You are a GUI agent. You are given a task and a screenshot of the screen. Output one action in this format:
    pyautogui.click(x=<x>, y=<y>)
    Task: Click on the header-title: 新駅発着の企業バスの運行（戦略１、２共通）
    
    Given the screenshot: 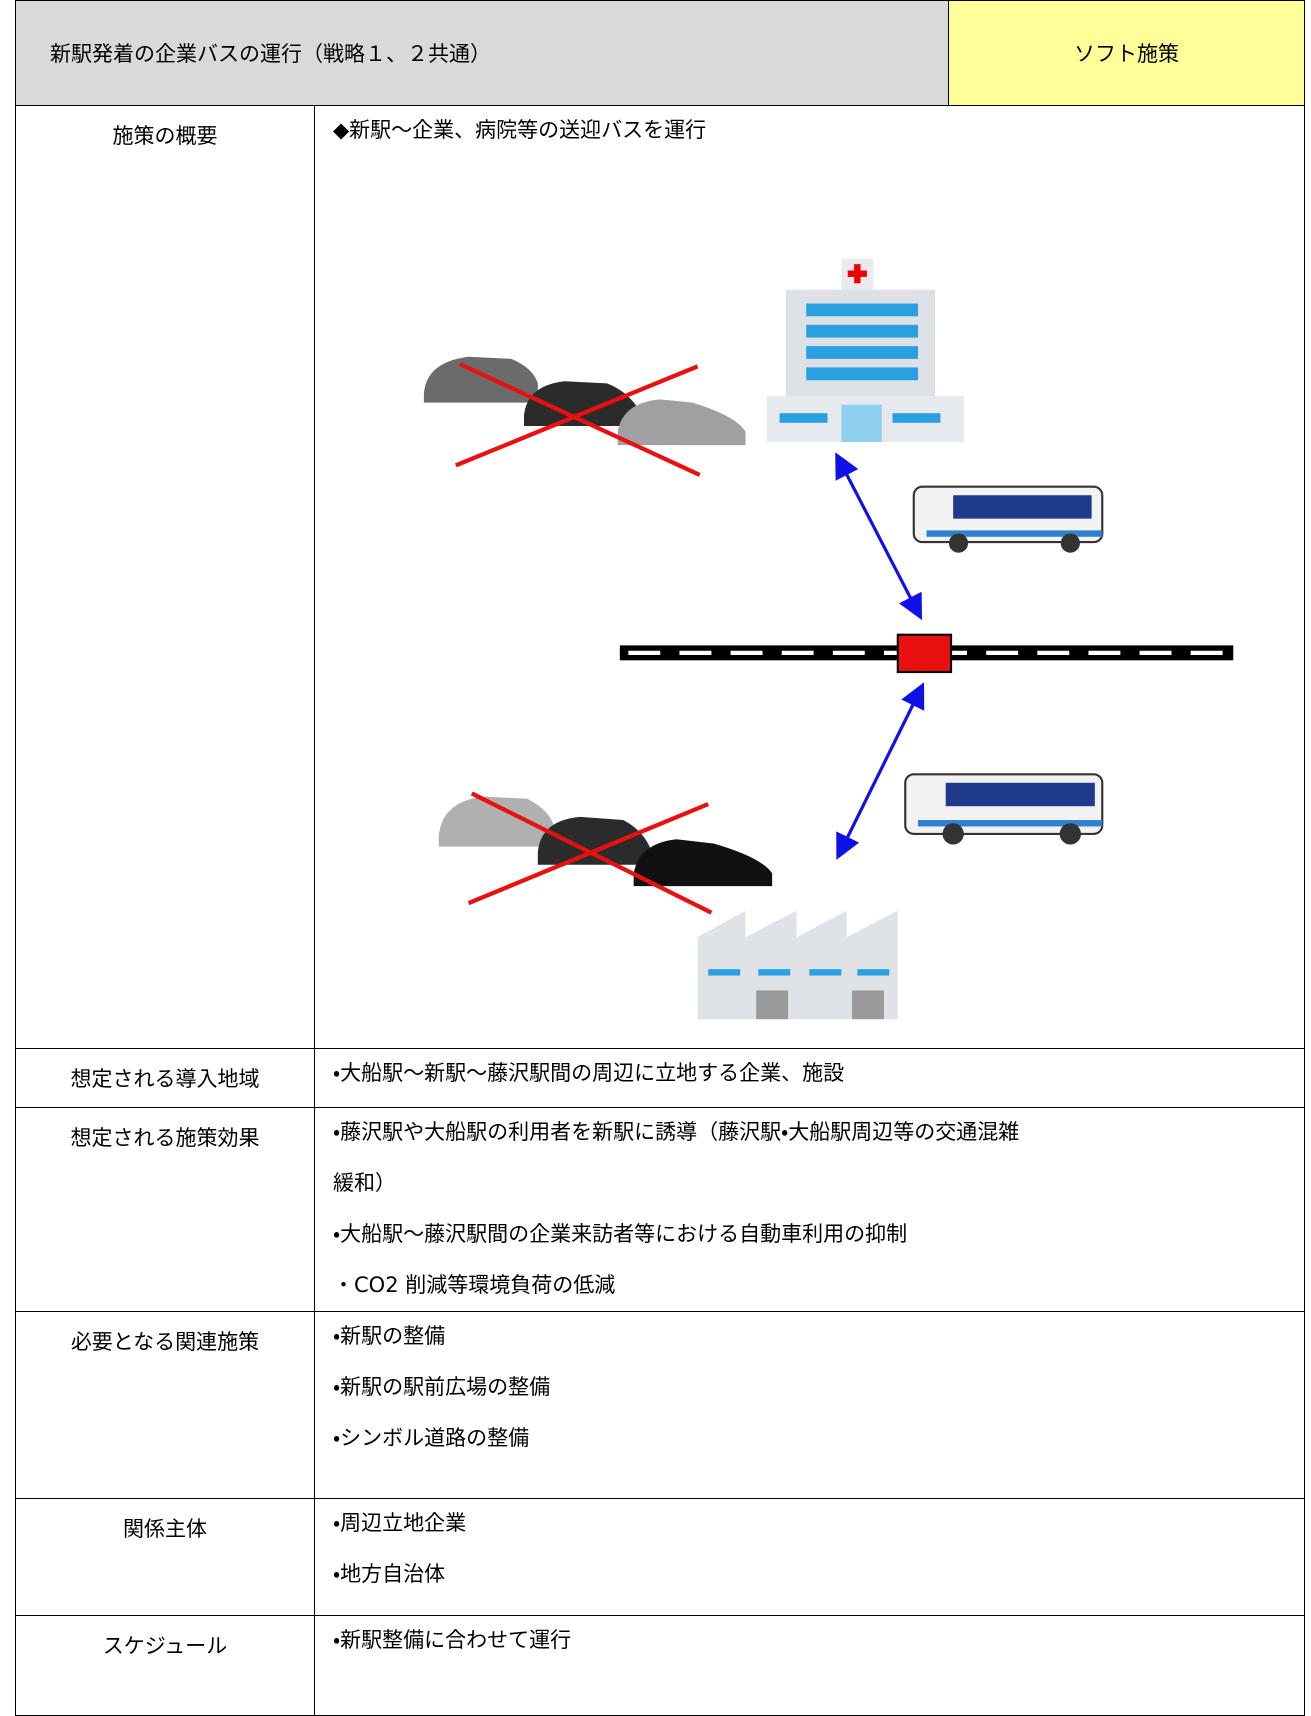 What is the action you would take?
    pyautogui.click(x=482, y=53)
    